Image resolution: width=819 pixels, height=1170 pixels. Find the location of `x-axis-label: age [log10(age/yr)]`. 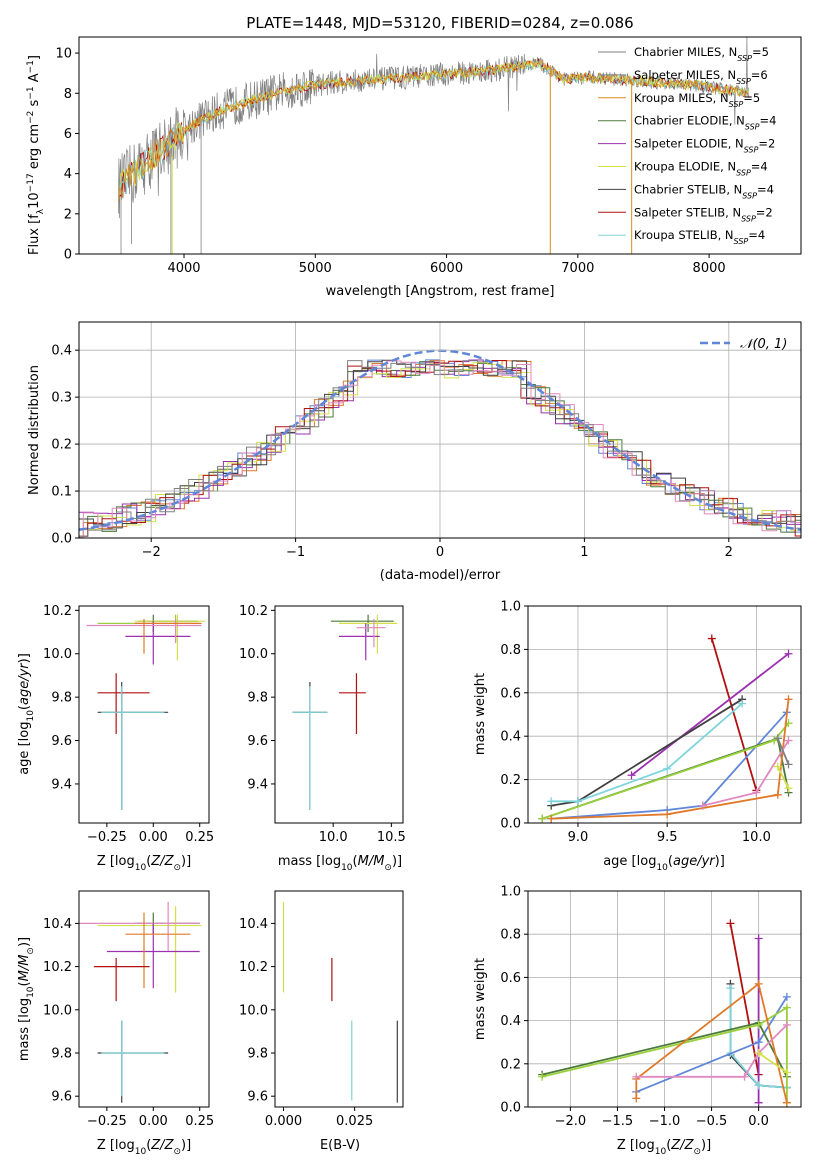

x-axis-label: age [log10(age/yr)] is located at coordinates (664, 863).